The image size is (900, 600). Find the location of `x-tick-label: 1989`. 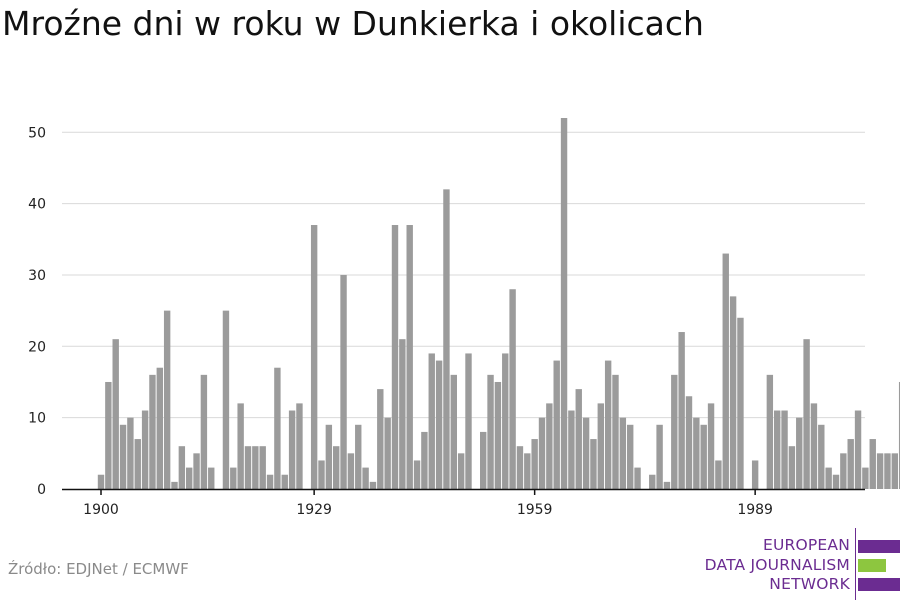

x-tick-label: 1989 is located at coordinates (755, 510).